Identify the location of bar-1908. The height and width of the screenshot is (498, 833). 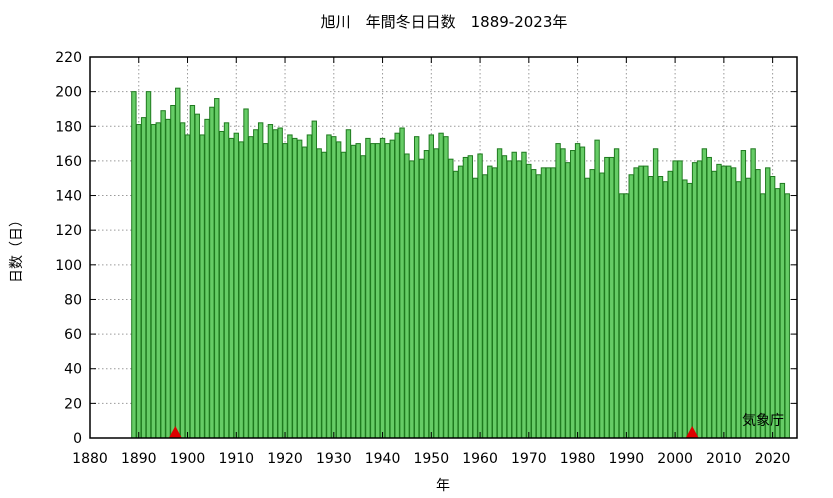
(226, 280).